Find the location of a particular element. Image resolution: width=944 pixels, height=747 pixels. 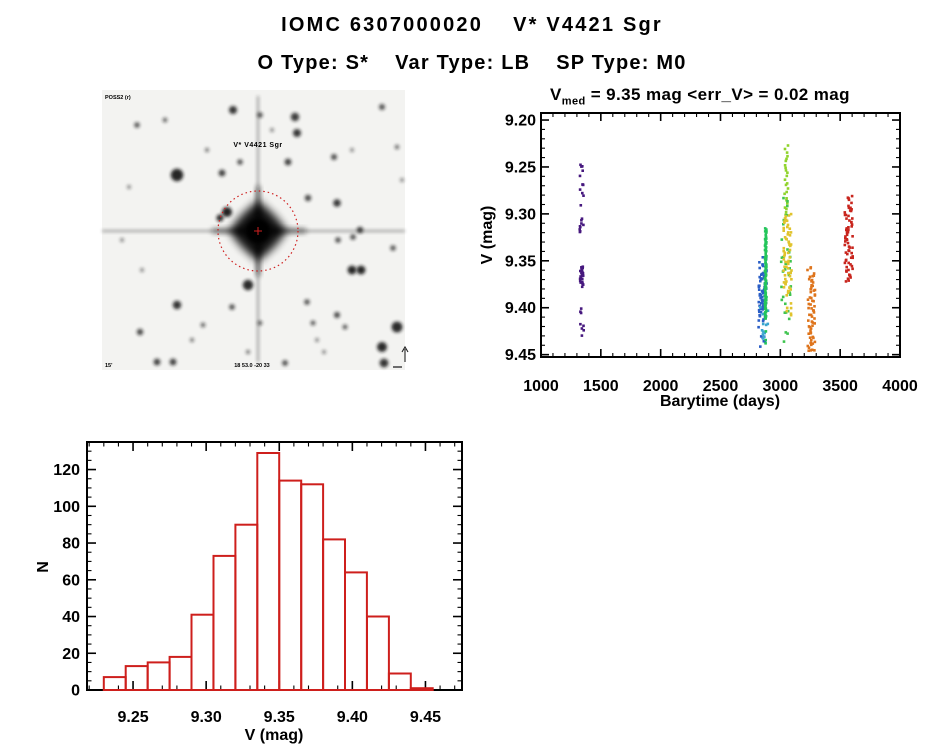

tick-label: 9.30 is located at coordinates (520, 214).